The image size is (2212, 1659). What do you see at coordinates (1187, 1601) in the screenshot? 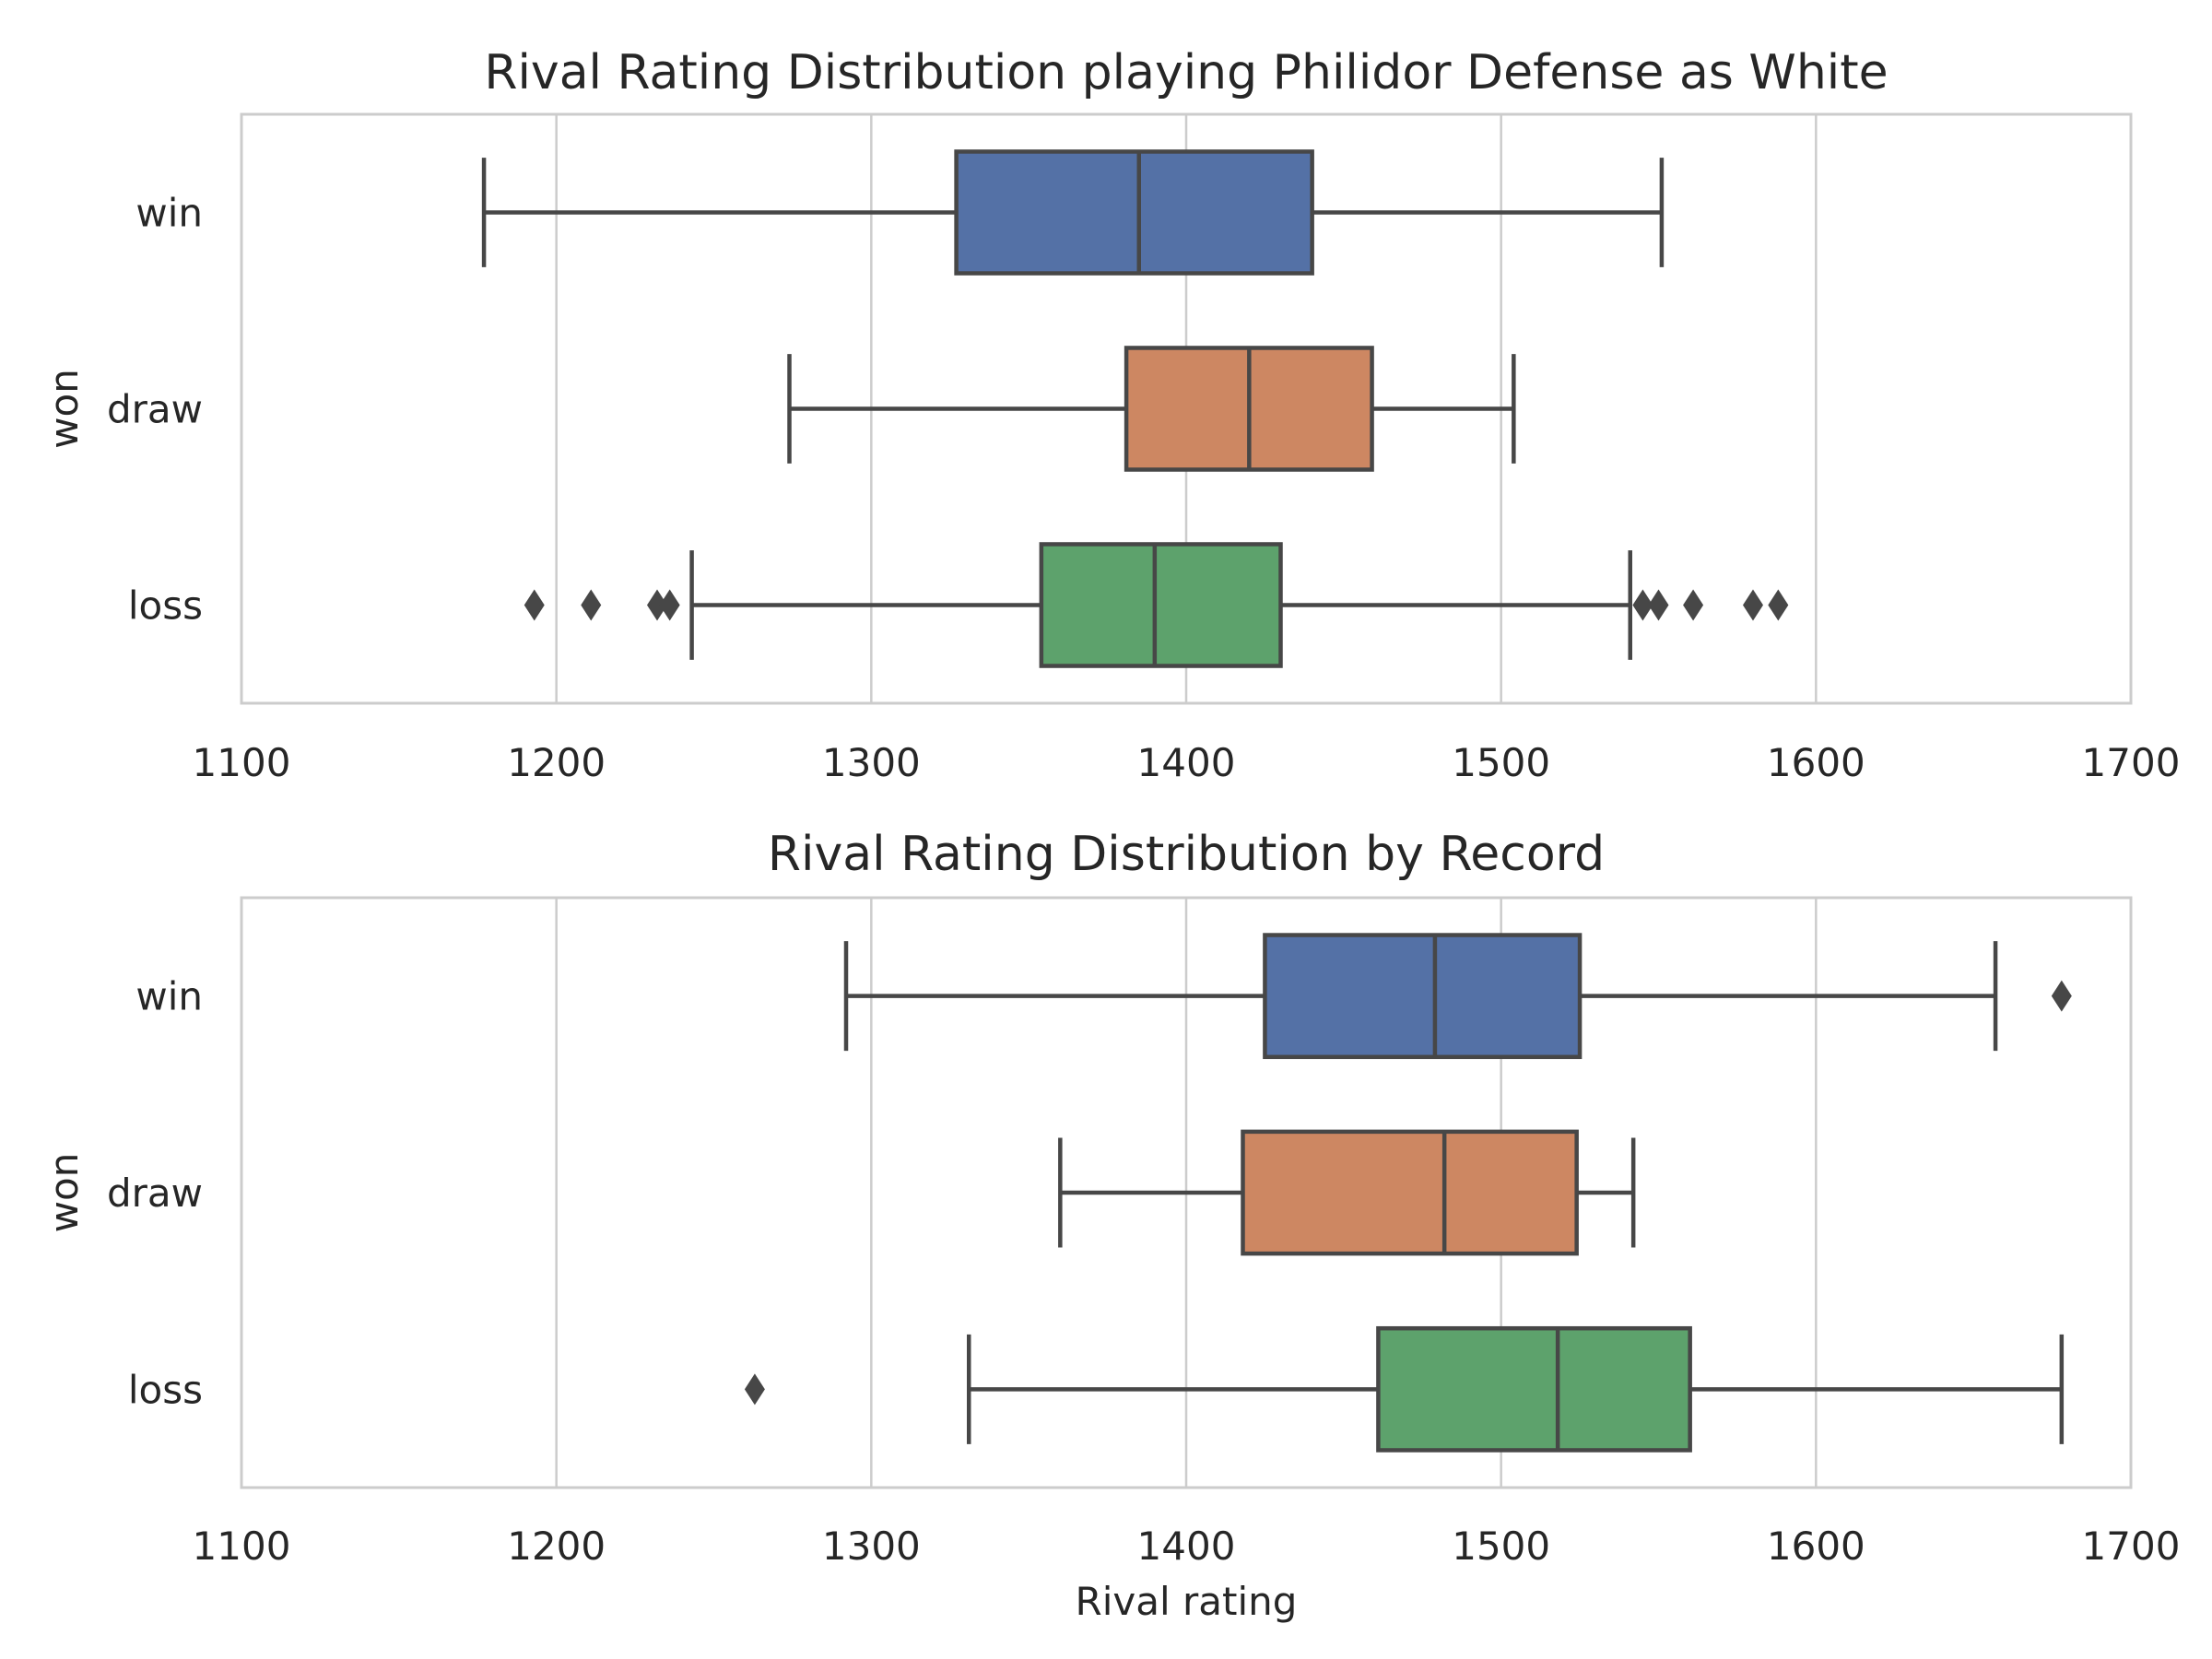
I see `x-axis-label: Rival rating` at bounding box center [1187, 1601].